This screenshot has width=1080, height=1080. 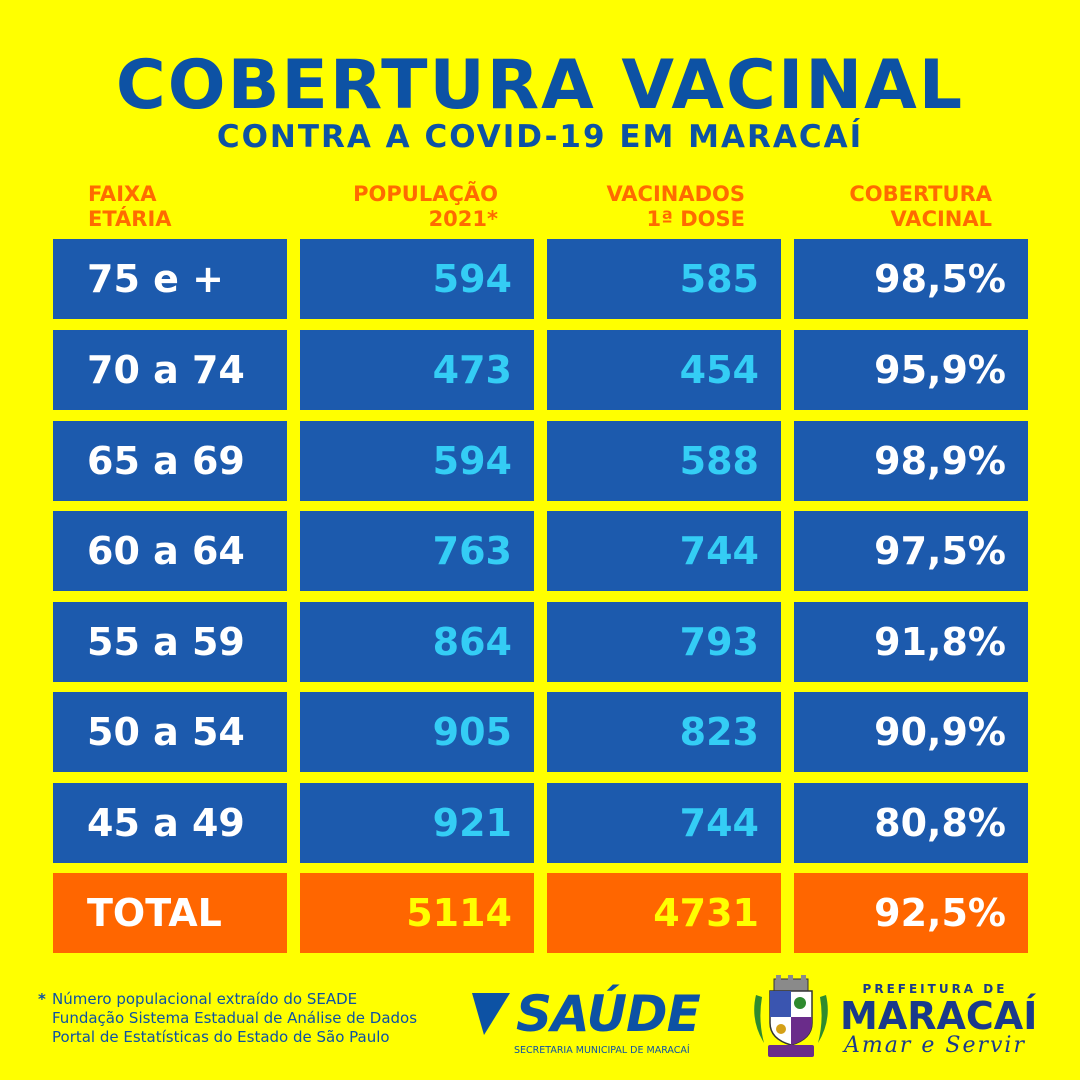 What do you see at coordinates (939, 1016) in the screenshot?
I see `prefeitura-logo-name: MARACAÍ` at bounding box center [939, 1016].